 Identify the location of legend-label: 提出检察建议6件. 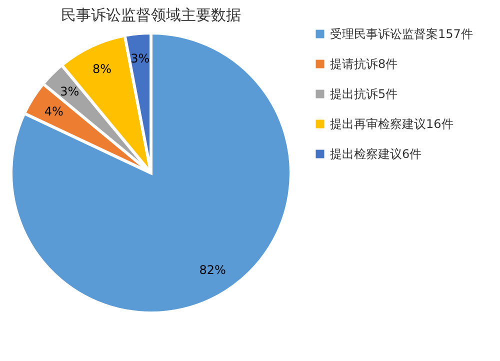
(376, 154).